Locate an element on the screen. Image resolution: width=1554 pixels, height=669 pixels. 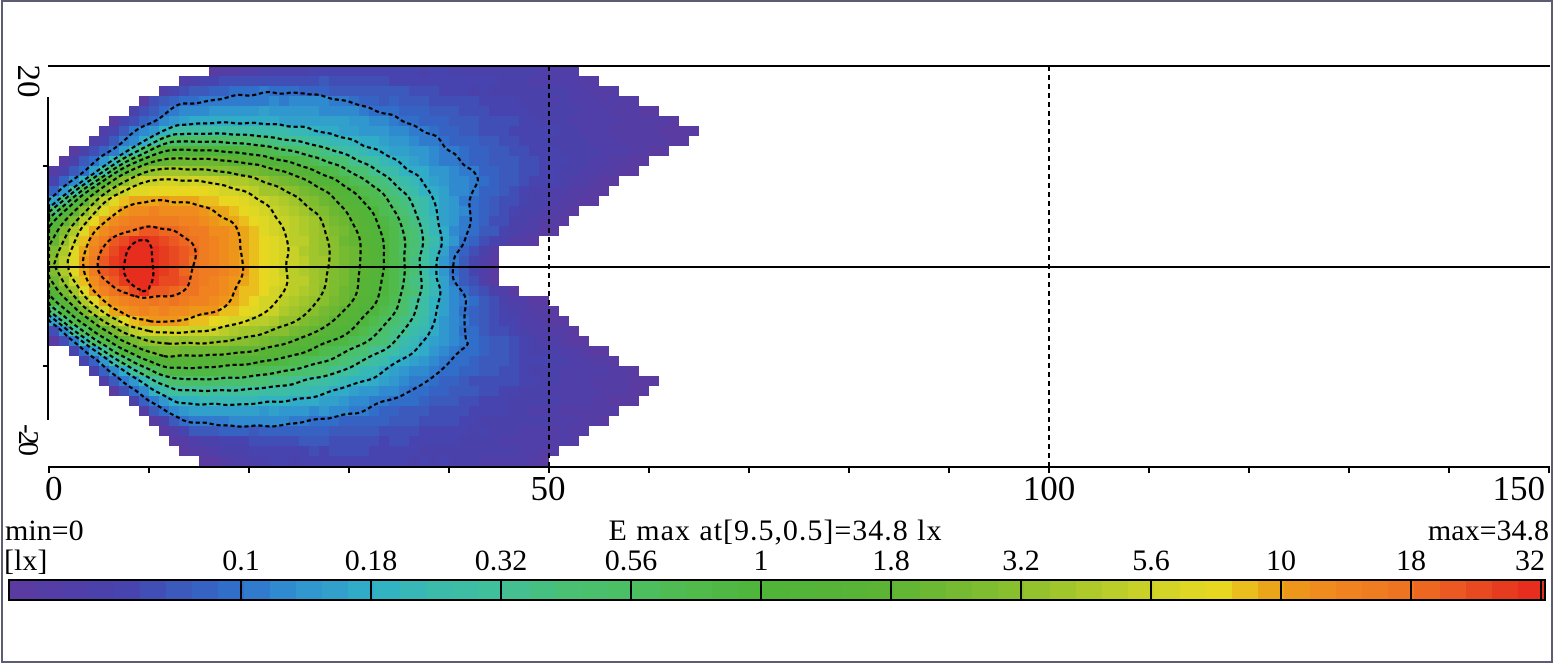
svg-text: 18 is located at coordinates (1411, 560).